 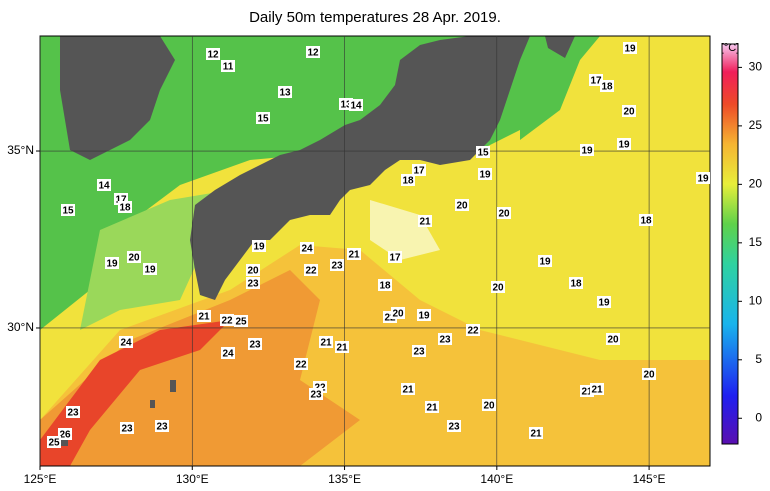 What do you see at coordinates (730, 48) in the screenshot?
I see `colorbar-unit: [°C]` at bounding box center [730, 48].